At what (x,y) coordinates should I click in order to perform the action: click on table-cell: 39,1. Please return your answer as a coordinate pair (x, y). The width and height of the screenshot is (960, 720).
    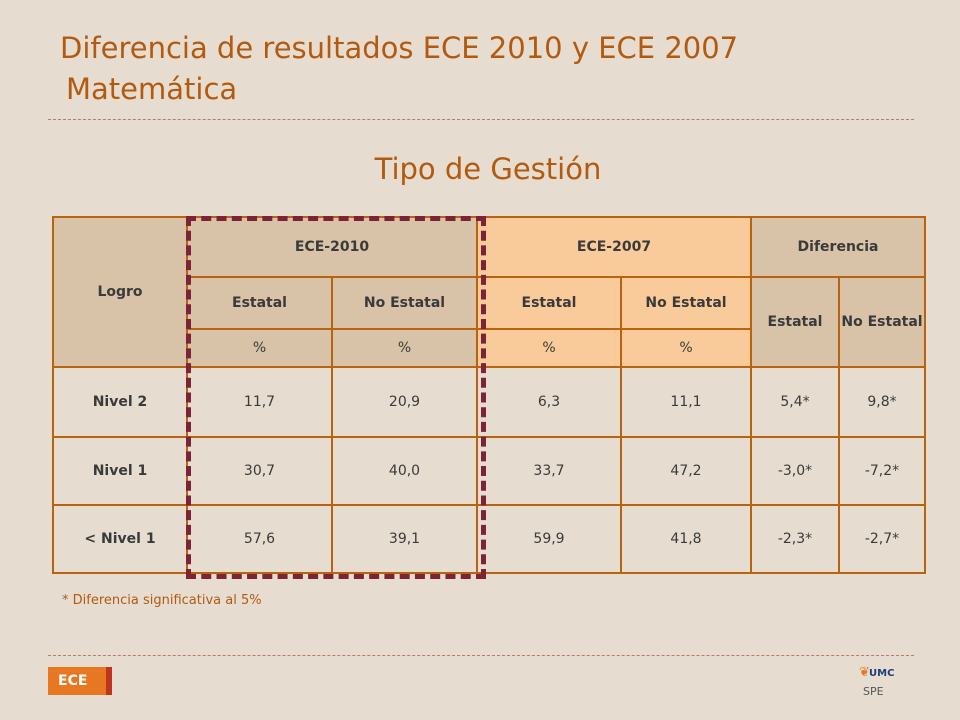
    Looking at the image, I should click on (404, 539).